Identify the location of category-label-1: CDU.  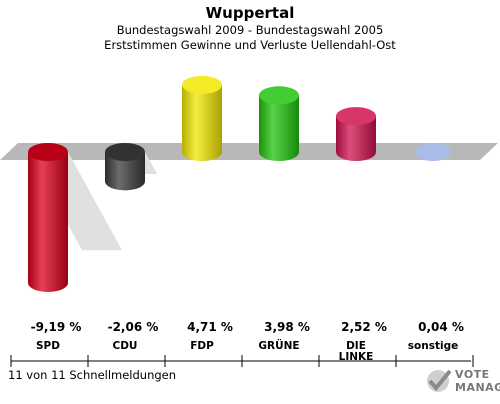
(125, 346).